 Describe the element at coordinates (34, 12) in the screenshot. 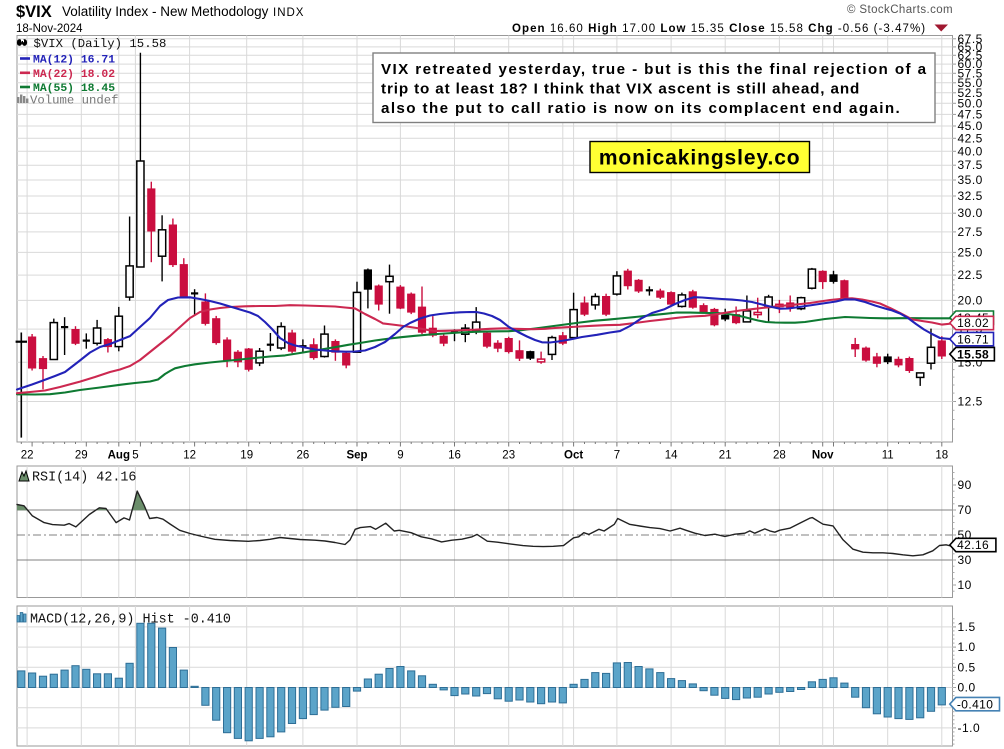

I see `svg-text: $VIX` at that location.